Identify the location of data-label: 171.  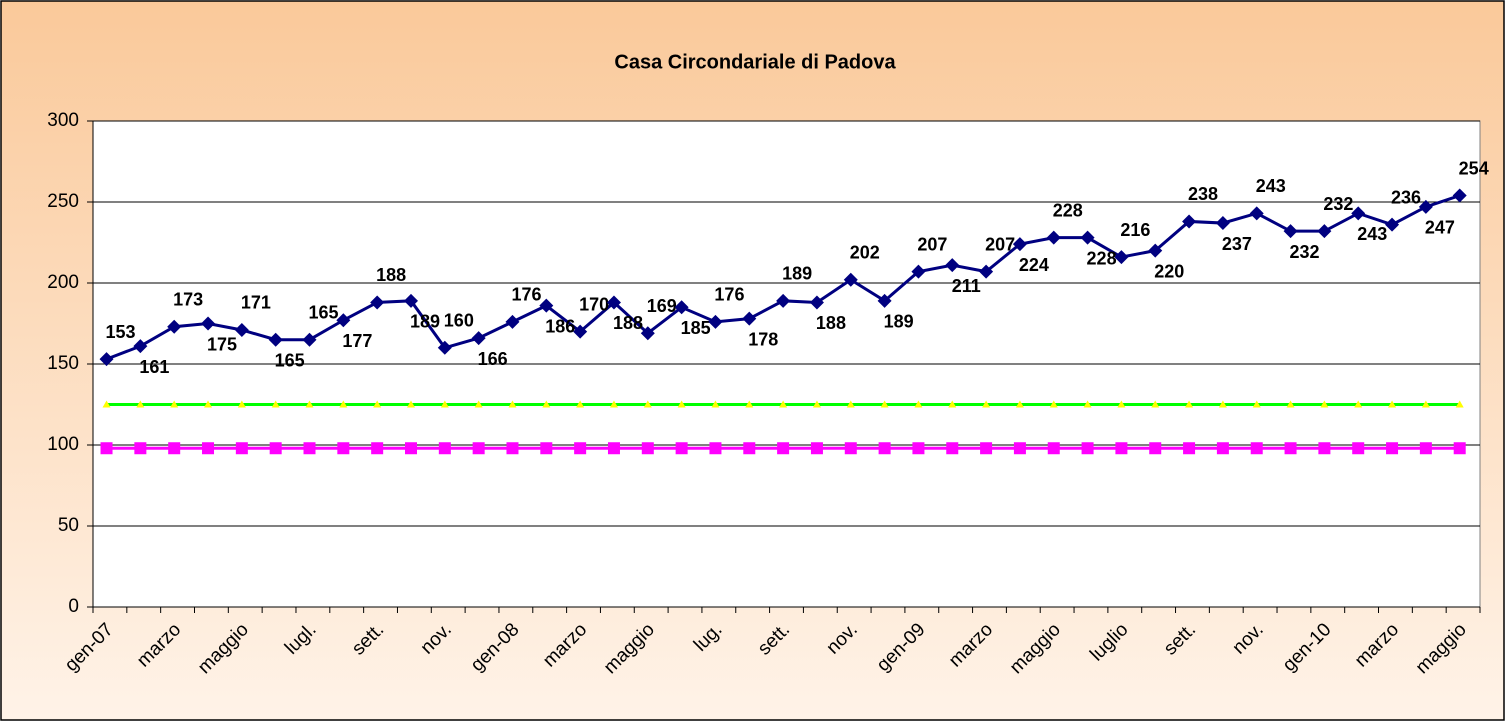
(256, 303).